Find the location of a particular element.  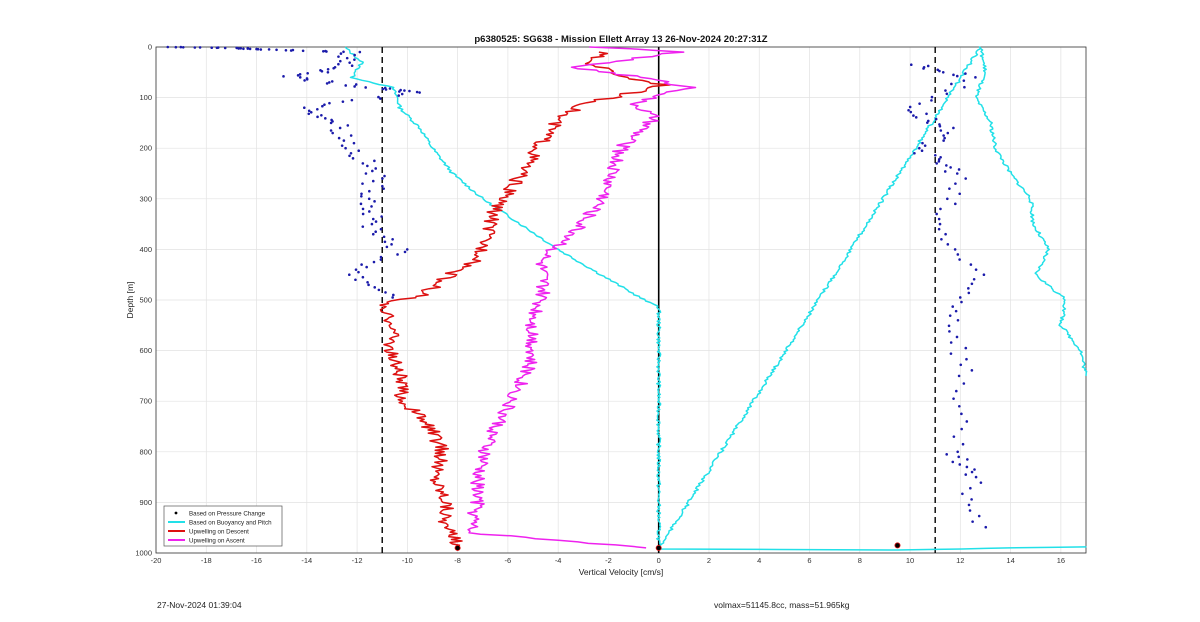

x-tick-label: 8 is located at coordinates (860, 560).